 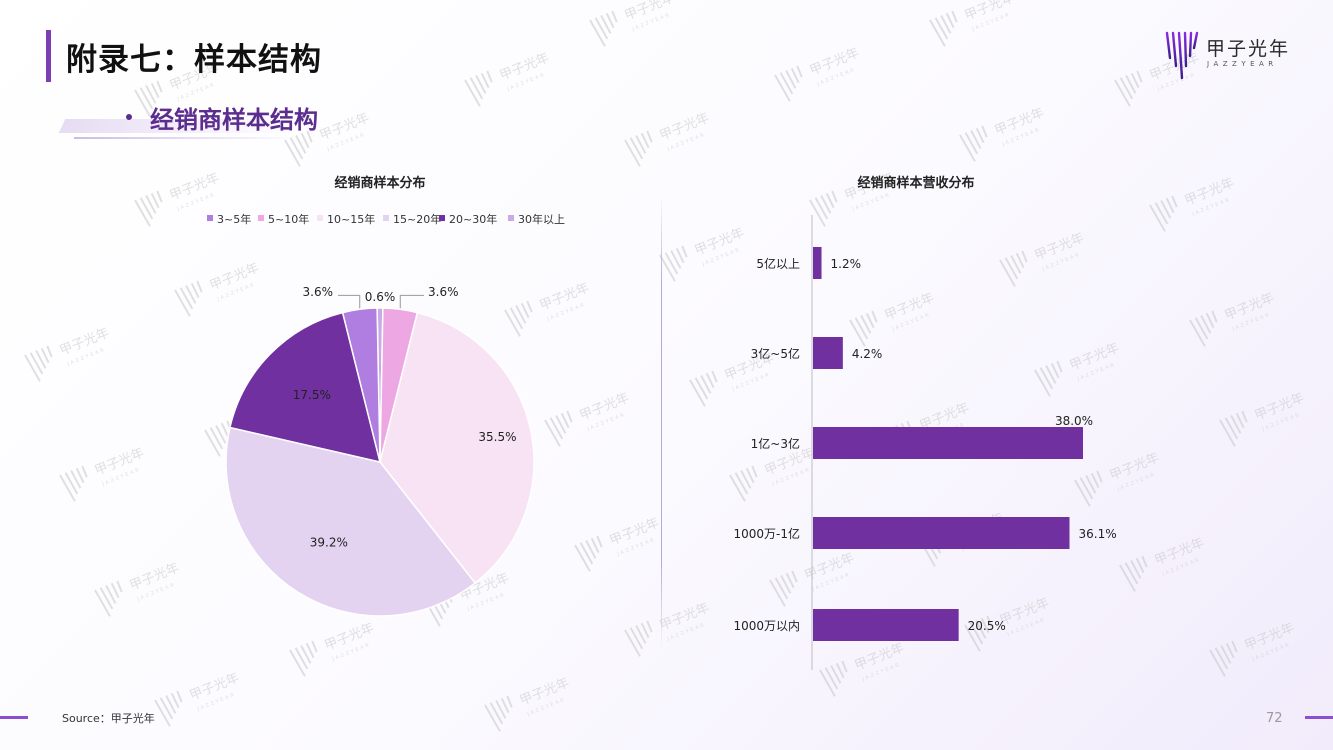 What do you see at coordinates (661, 422) in the screenshot?
I see `chart-divider` at bounding box center [661, 422].